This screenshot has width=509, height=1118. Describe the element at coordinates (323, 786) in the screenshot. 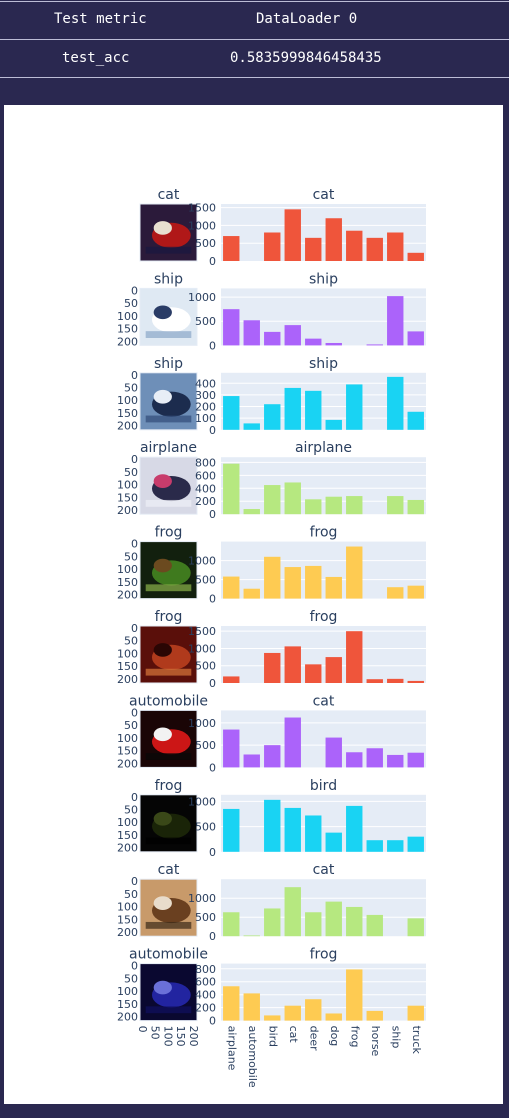

I see `pred-label-title: bird` at that location.